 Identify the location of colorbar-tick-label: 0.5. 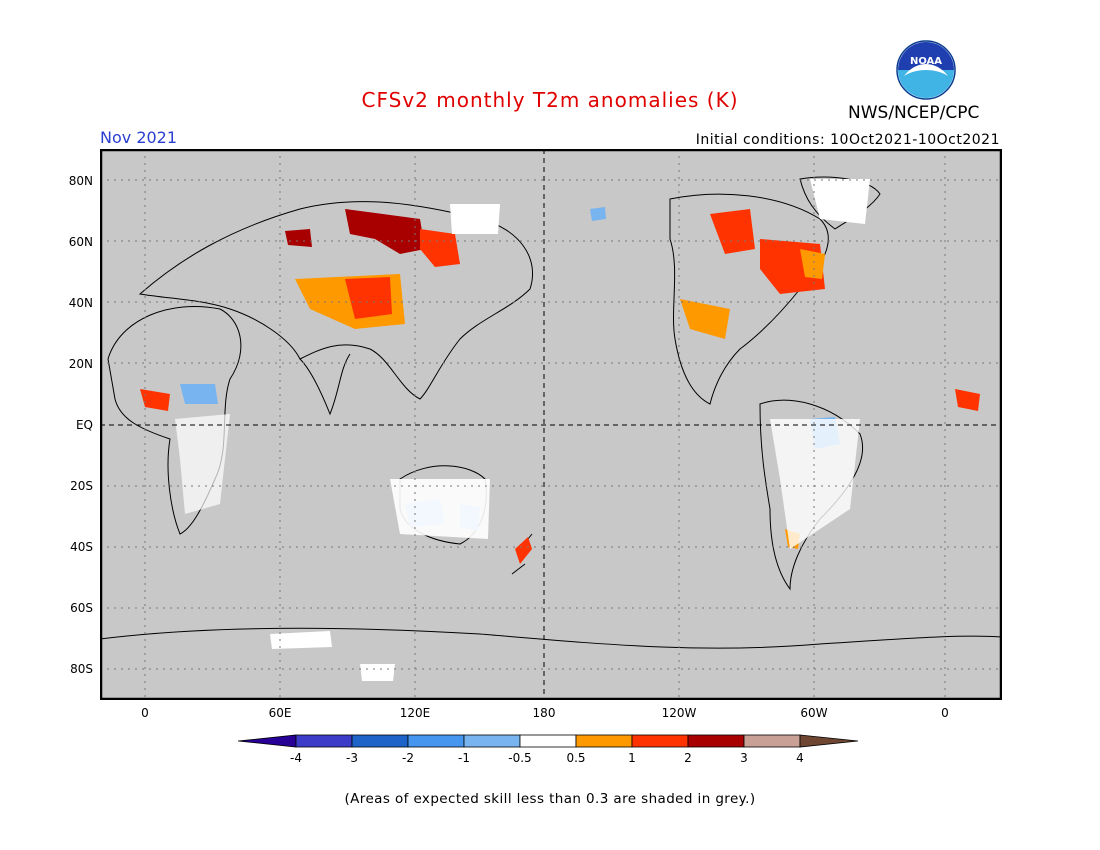
(575, 758).